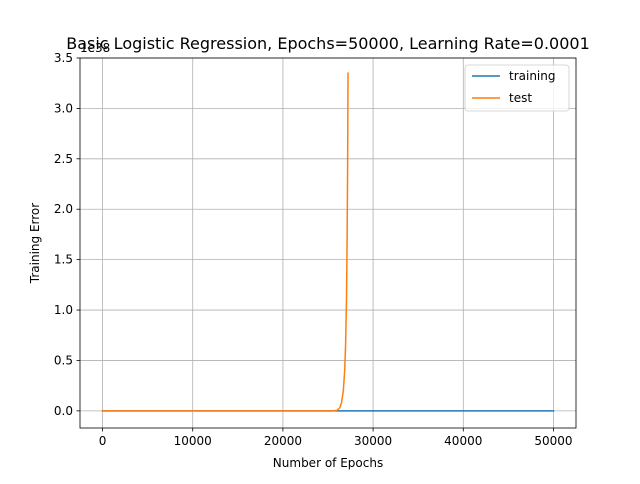  I want to click on y-tick-label: 1.0, so click(63, 310).